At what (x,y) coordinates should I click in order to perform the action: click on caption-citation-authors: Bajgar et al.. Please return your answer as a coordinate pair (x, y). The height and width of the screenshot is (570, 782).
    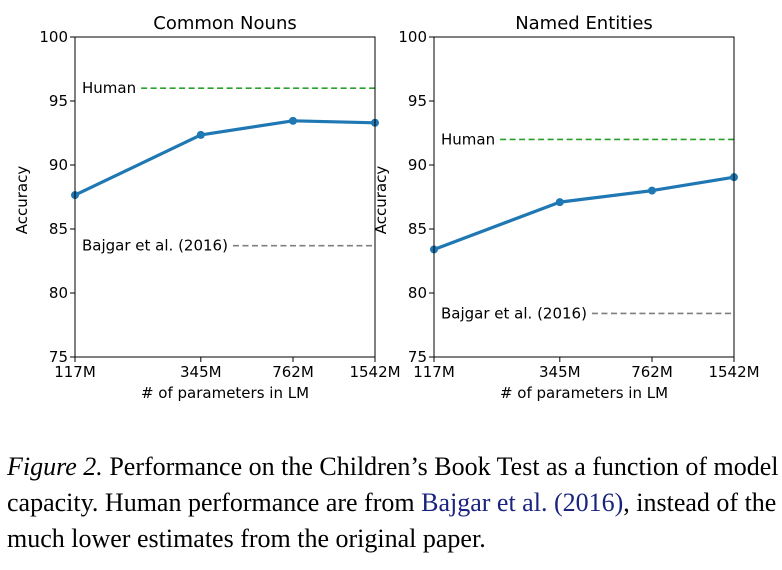
    Looking at the image, I should click on (484, 502).